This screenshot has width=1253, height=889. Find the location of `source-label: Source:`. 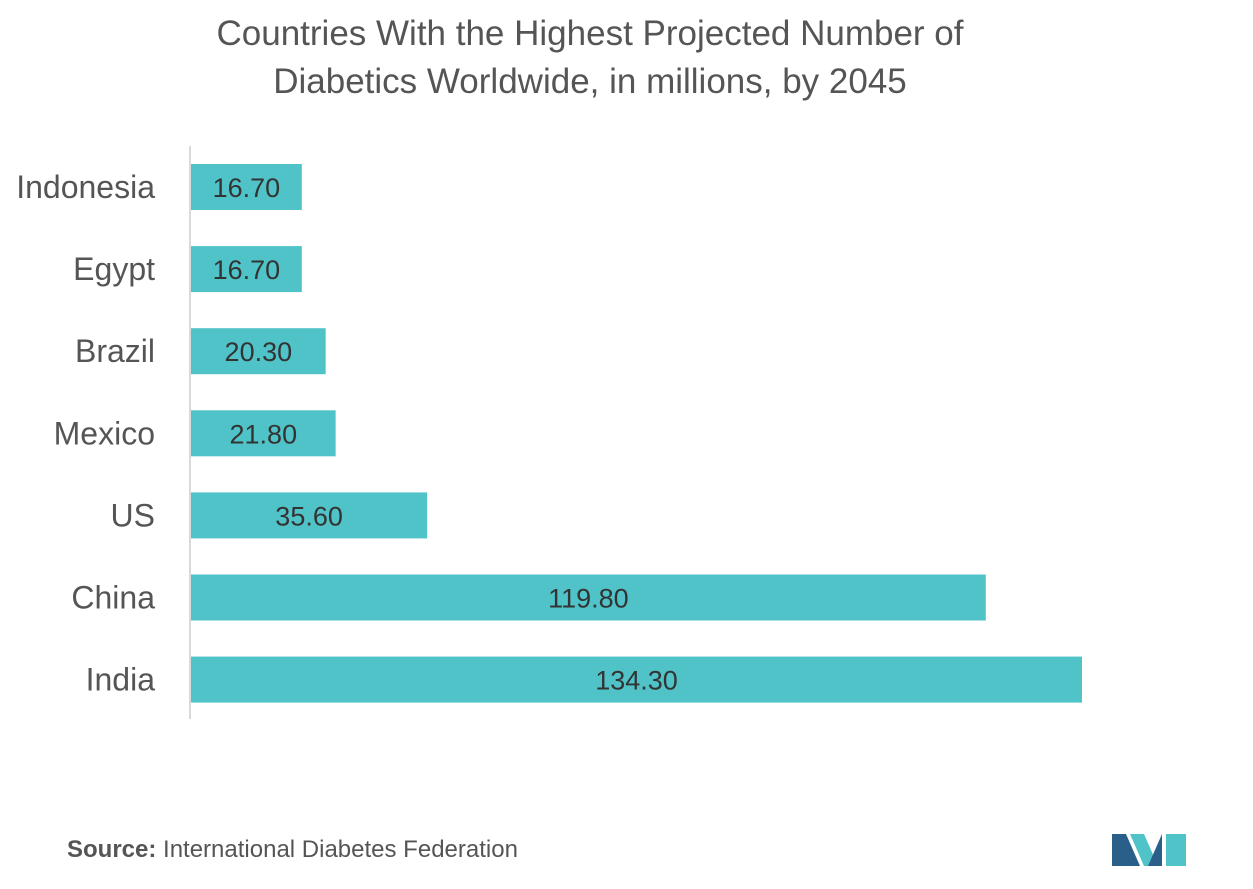

source-label: Source: is located at coordinates (112, 849).